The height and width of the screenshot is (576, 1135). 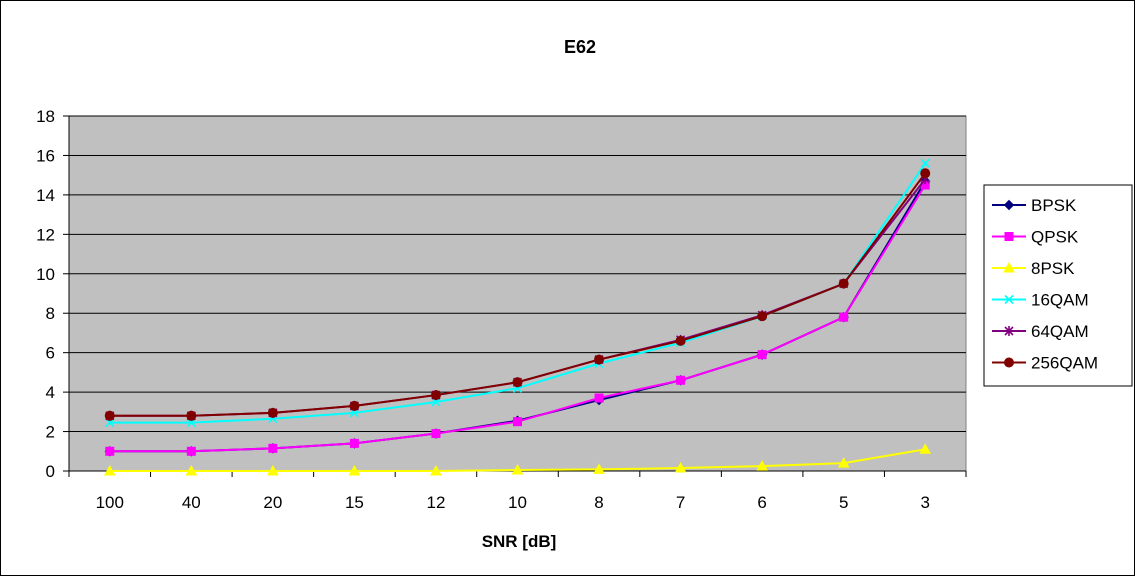 What do you see at coordinates (1009, 299) in the screenshot?
I see `legend-marker-16qam` at bounding box center [1009, 299].